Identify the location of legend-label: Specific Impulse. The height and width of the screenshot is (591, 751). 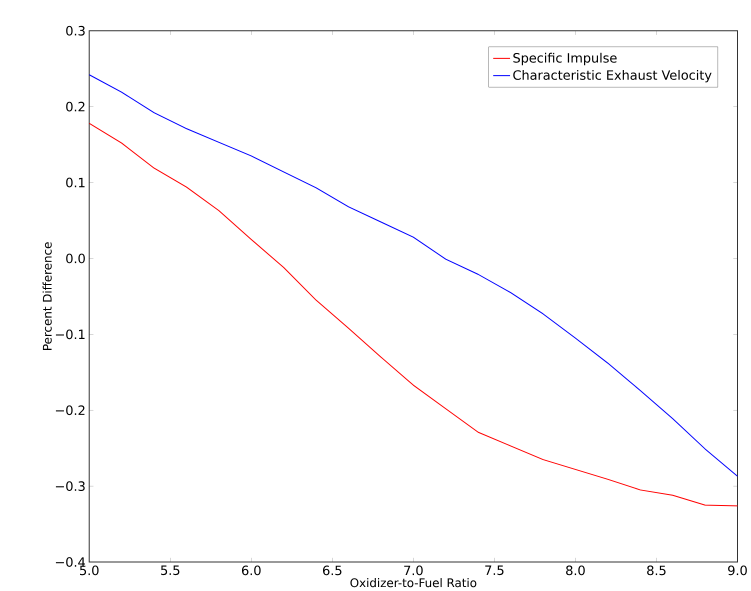
(565, 59).